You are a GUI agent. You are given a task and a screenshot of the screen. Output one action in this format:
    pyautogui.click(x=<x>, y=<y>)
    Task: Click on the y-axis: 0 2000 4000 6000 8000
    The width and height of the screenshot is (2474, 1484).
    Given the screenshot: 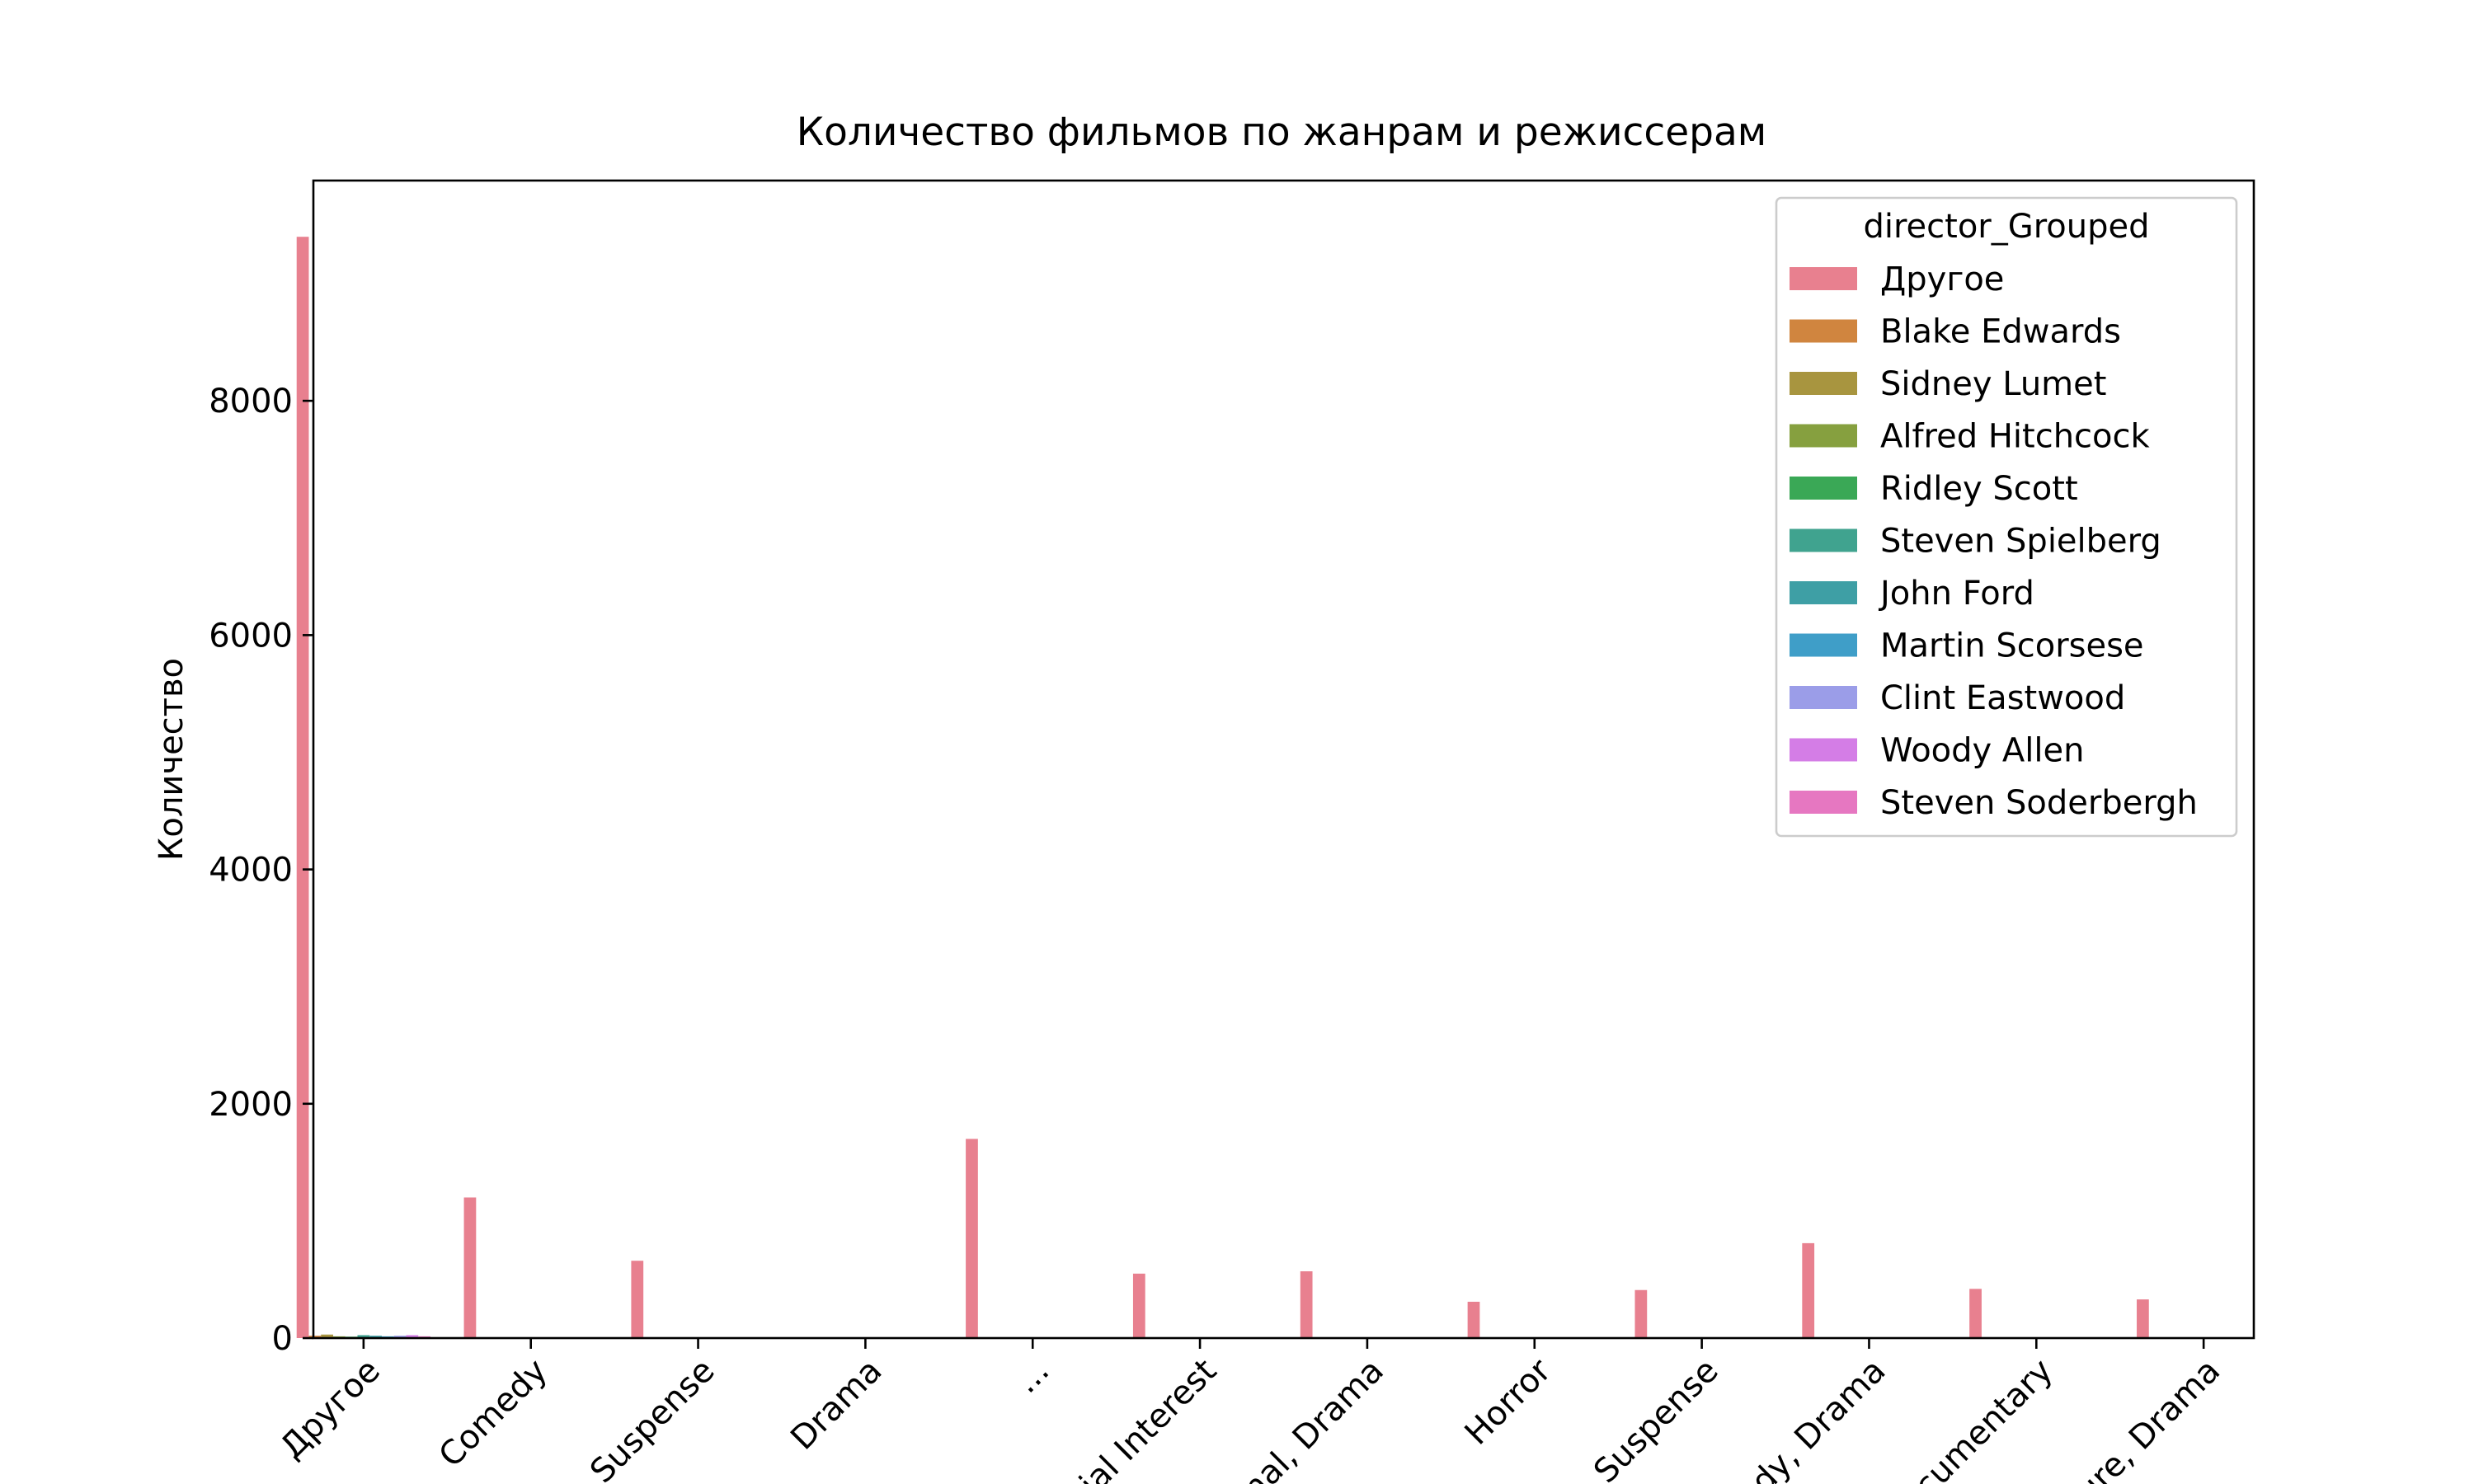 What is the action you would take?
    pyautogui.click(x=261, y=870)
    